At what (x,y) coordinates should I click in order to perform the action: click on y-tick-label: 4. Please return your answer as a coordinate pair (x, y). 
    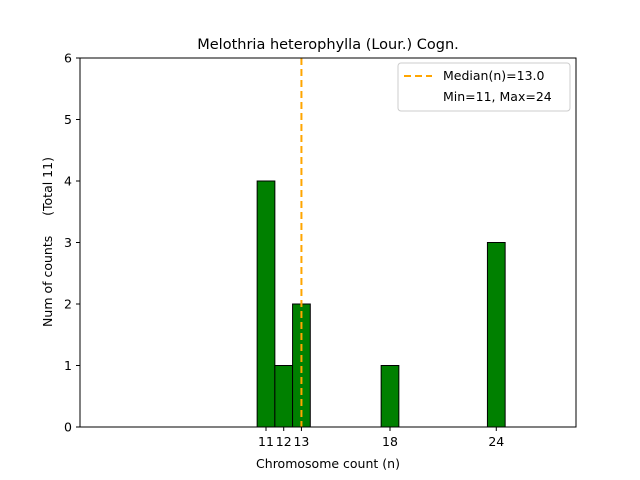
    Looking at the image, I should click on (68, 181).